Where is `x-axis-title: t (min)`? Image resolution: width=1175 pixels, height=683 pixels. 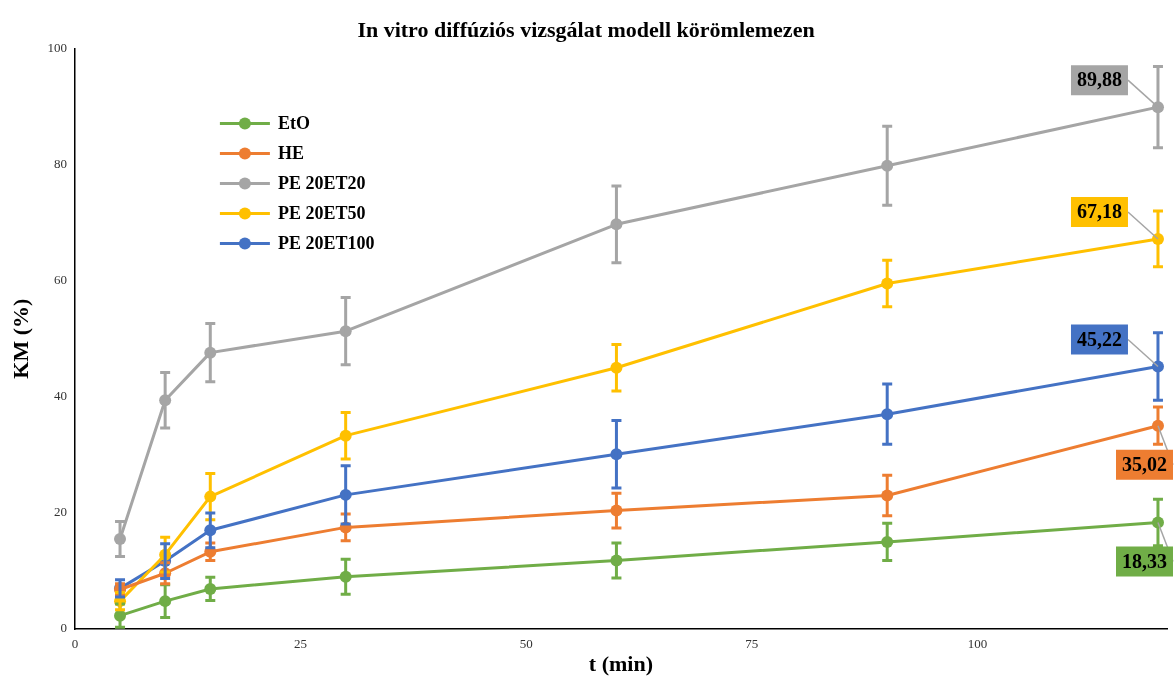
x-axis-title: t (min) is located at coordinates (621, 664).